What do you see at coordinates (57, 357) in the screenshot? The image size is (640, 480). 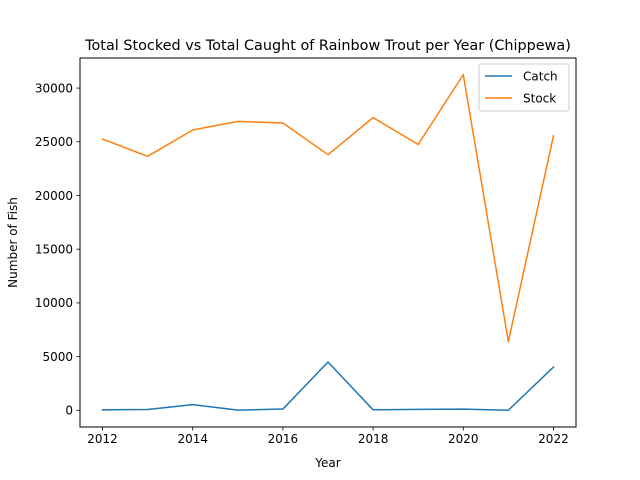 I see `y-tick-label: 5000` at bounding box center [57, 357].